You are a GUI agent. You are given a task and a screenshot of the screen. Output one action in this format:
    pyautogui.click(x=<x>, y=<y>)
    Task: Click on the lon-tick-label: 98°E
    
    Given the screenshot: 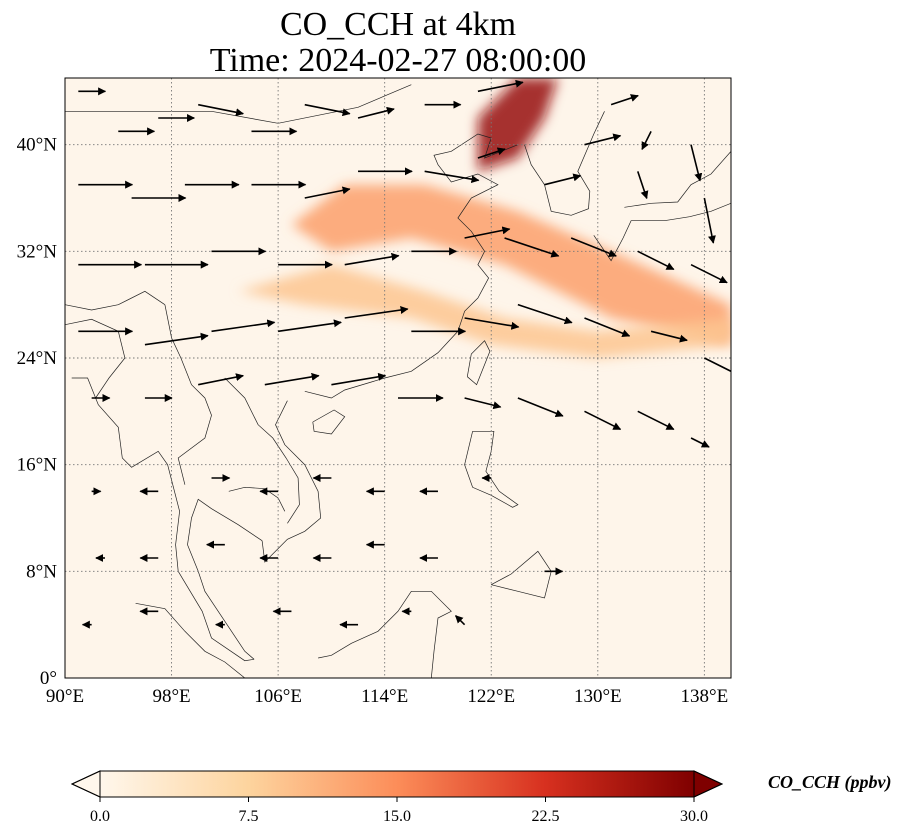 What is the action you would take?
    pyautogui.click(x=171, y=696)
    